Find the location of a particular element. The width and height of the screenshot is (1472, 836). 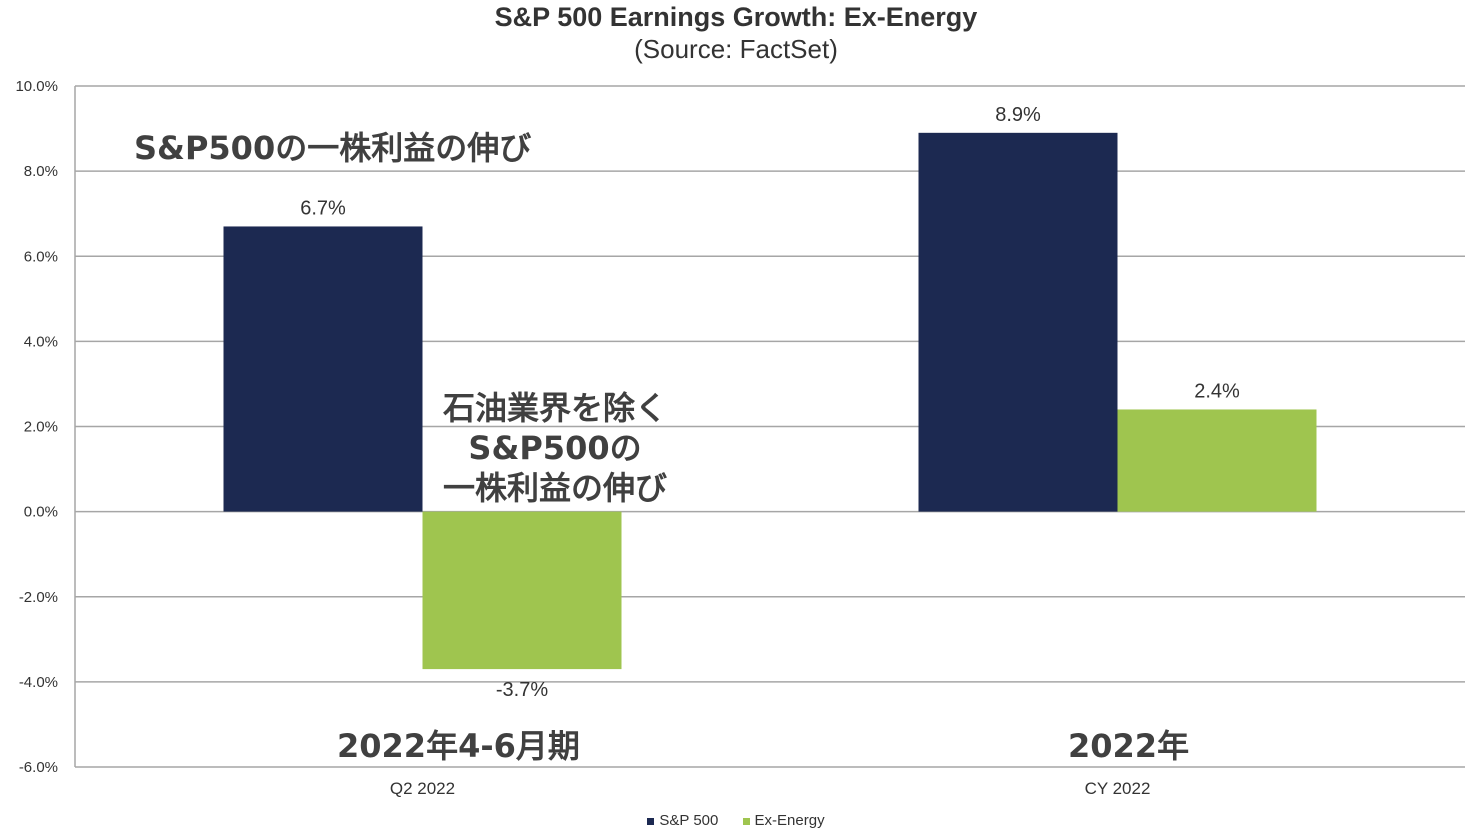

y-tick-label: -2.0% is located at coordinates (38, 597).